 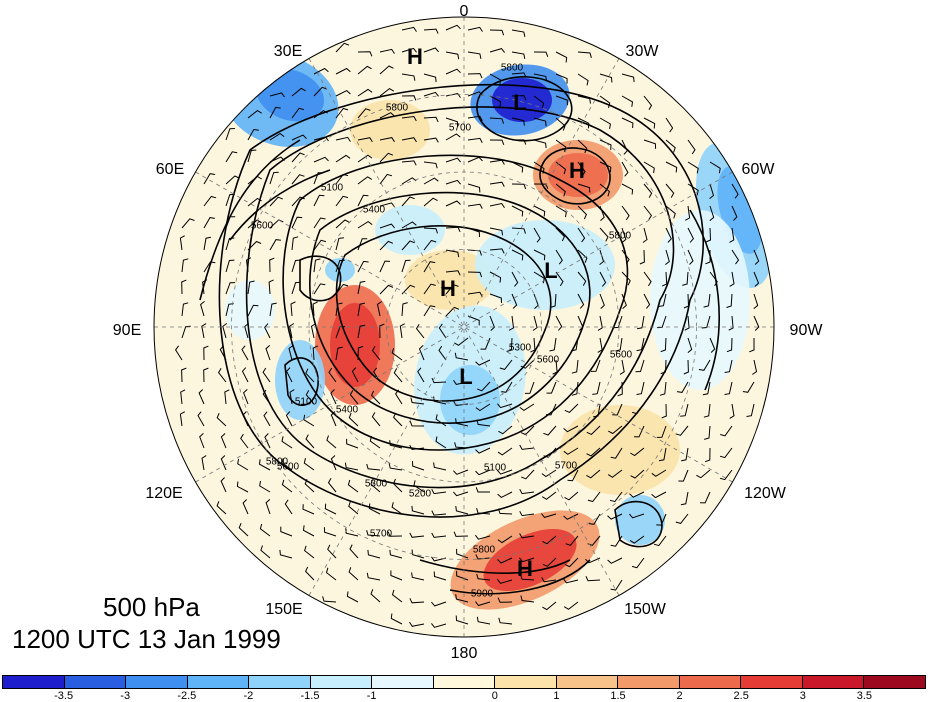 I want to click on longitude-label: 180, so click(x=464, y=653).